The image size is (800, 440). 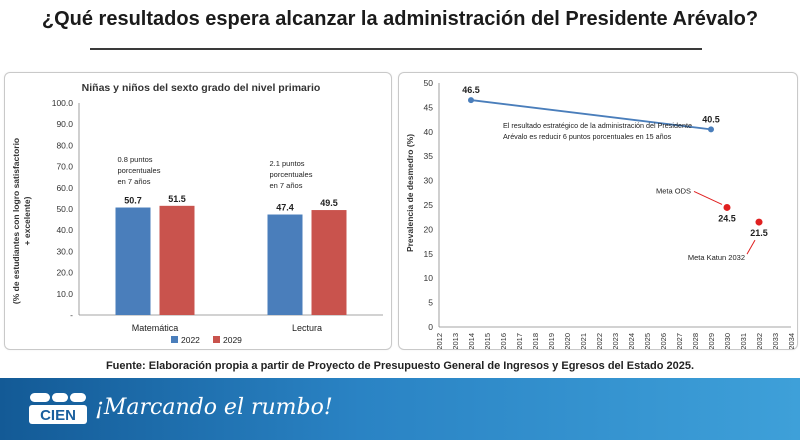 What do you see at coordinates (429, 83) in the screenshot?
I see `line-ytick-label: 50` at bounding box center [429, 83].